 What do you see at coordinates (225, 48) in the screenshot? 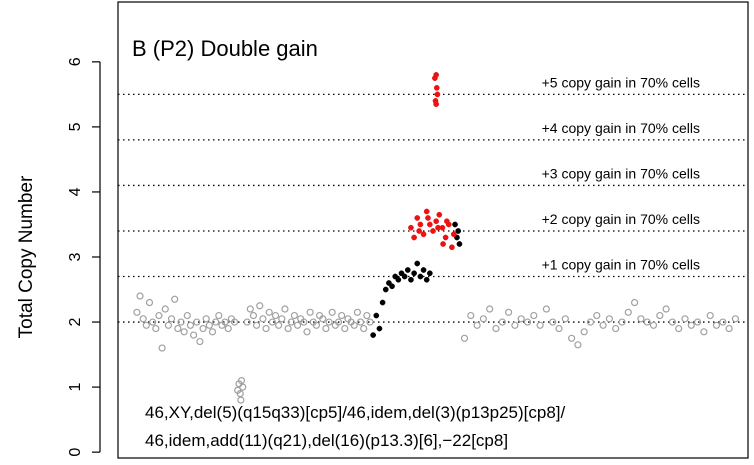
I see `chart-title: B (P2) Double gain` at bounding box center [225, 48].